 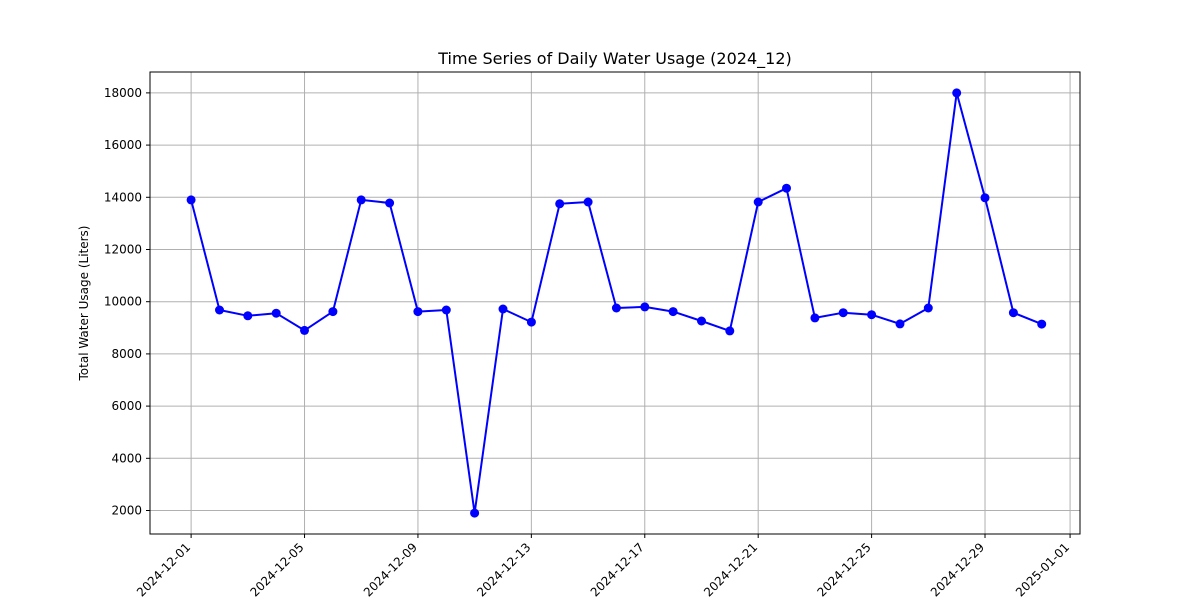 What do you see at coordinates (123, 197) in the screenshot?
I see `y-tick-label: 14000` at bounding box center [123, 197].